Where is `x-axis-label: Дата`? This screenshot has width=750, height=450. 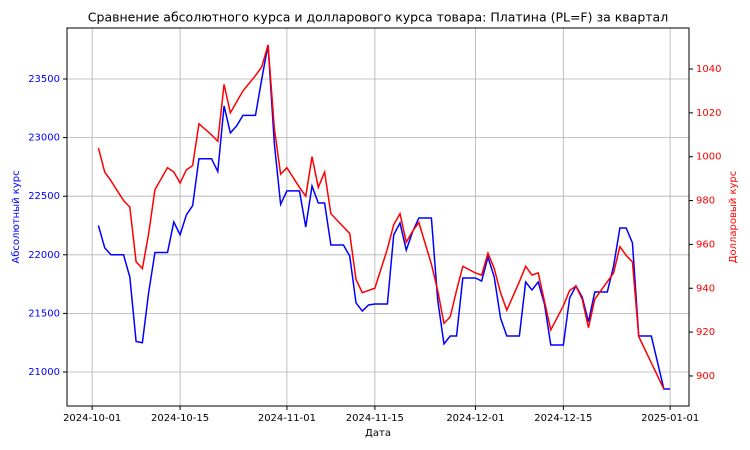
x-axis-label: Дата is located at coordinates (378, 433).